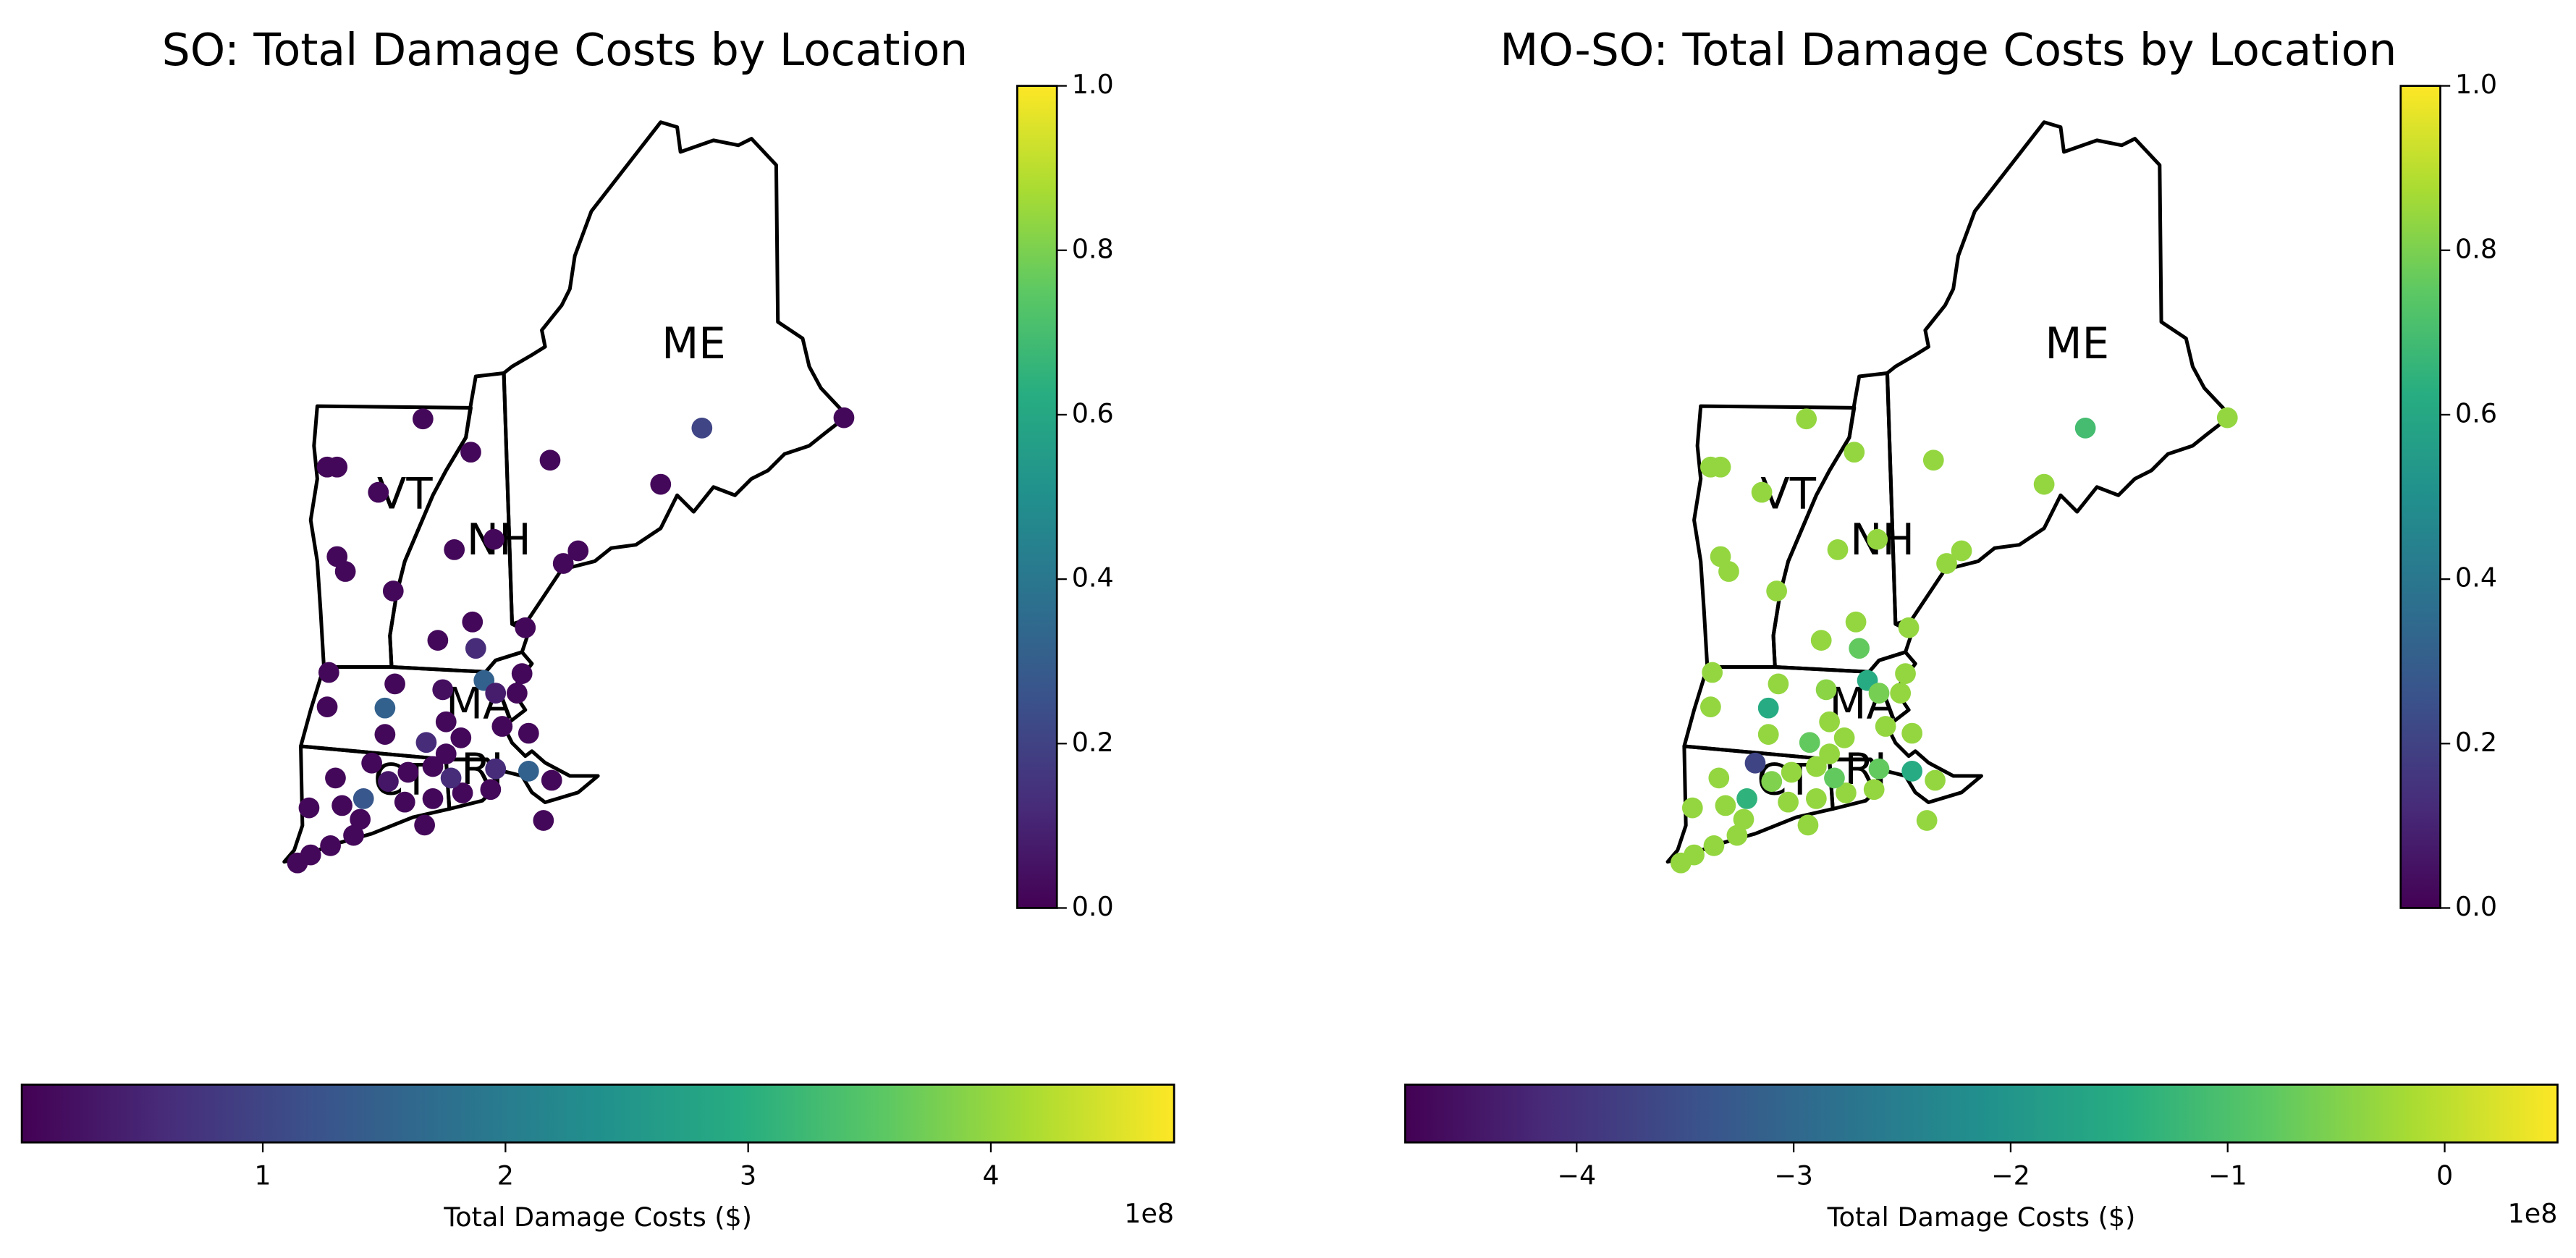 This screenshot has height=1258, width=2576. What do you see at coordinates (2227, 1175) in the screenshot?
I see `colorbar-tick-label: −1` at bounding box center [2227, 1175].